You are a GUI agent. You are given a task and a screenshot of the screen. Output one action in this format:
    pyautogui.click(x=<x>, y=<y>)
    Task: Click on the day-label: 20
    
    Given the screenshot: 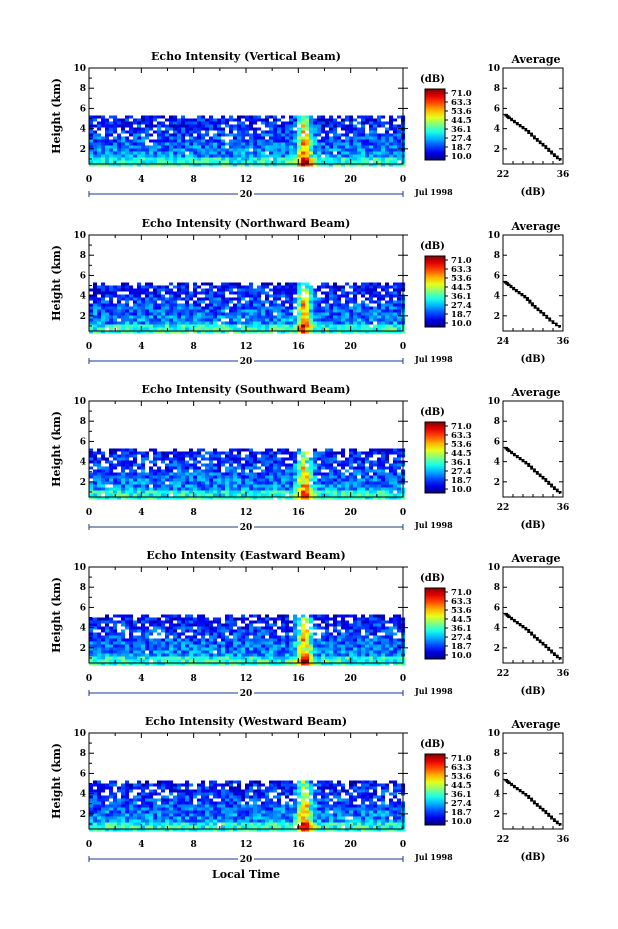 What is the action you would take?
    pyautogui.click(x=246, y=528)
    